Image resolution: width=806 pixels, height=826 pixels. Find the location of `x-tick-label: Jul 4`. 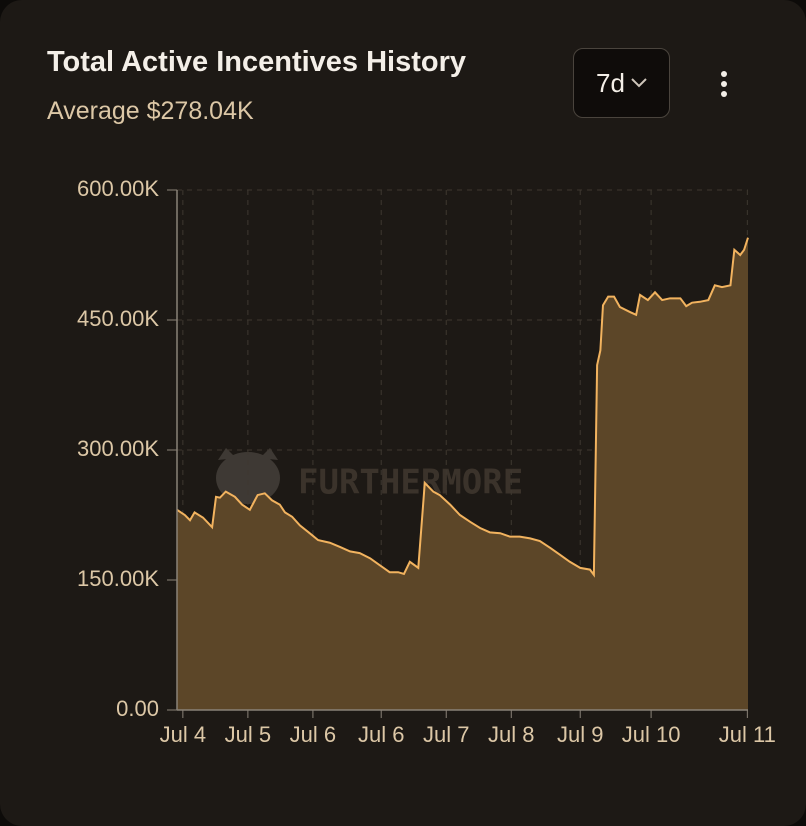

x-tick-label: Jul 4 is located at coordinates (183, 734).